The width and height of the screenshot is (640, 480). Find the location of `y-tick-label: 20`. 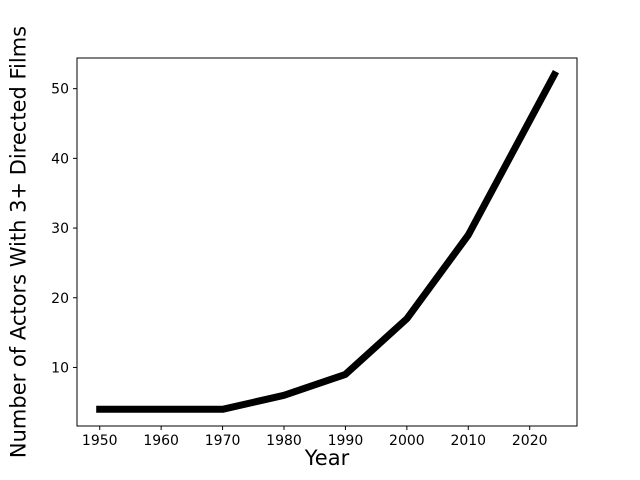

y-tick-label: 20 is located at coordinates (60, 299).